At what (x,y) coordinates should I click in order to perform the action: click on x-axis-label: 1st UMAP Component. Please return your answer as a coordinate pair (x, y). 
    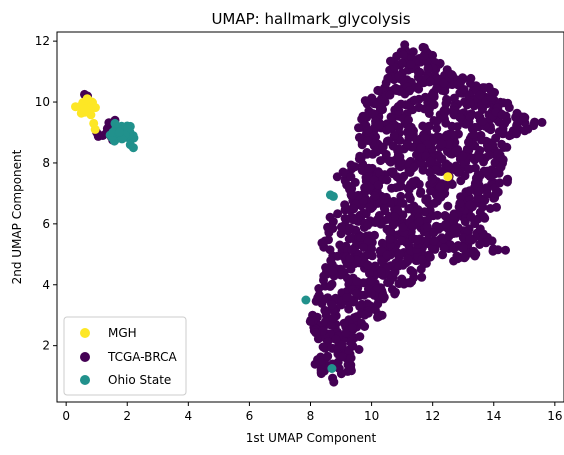
    Looking at the image, I should click on (311, 438).